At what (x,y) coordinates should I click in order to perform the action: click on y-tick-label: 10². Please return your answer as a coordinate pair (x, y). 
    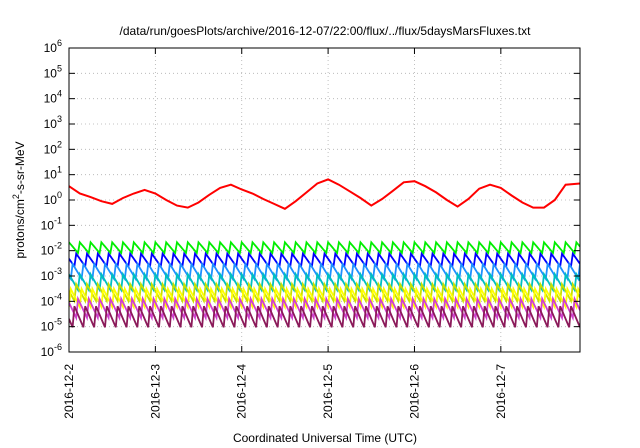
    Looking at the image, I should click on (53, 147).